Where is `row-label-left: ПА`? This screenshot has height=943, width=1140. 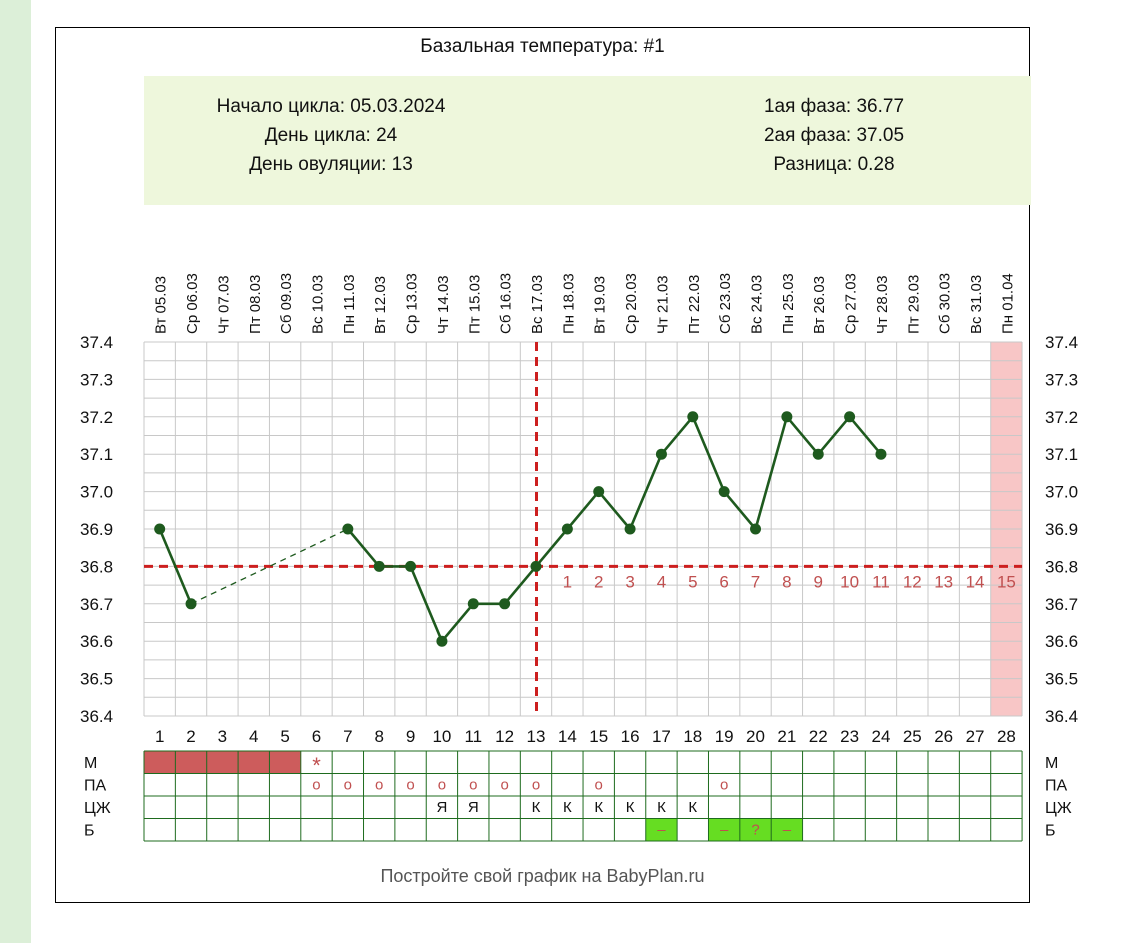
row-label-left: ПА is located at coordinates (95, 786).